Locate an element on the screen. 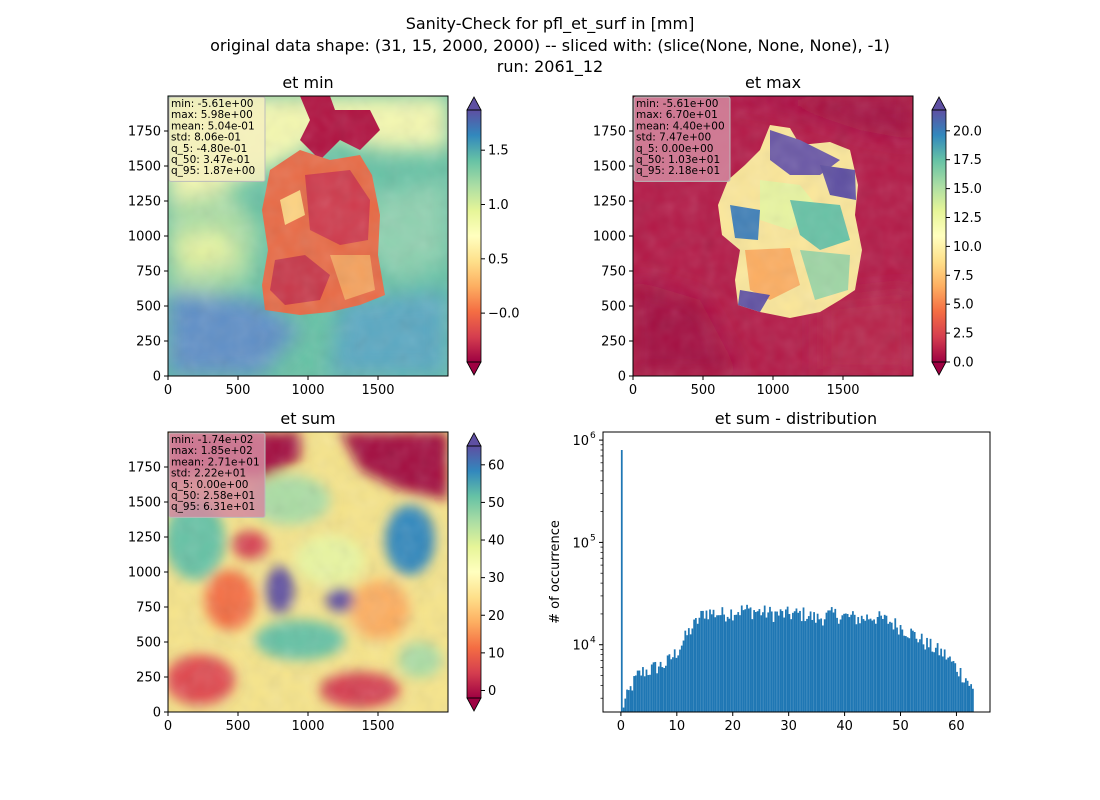  y-tick-label: 750 is located at coordinates (613, 272).